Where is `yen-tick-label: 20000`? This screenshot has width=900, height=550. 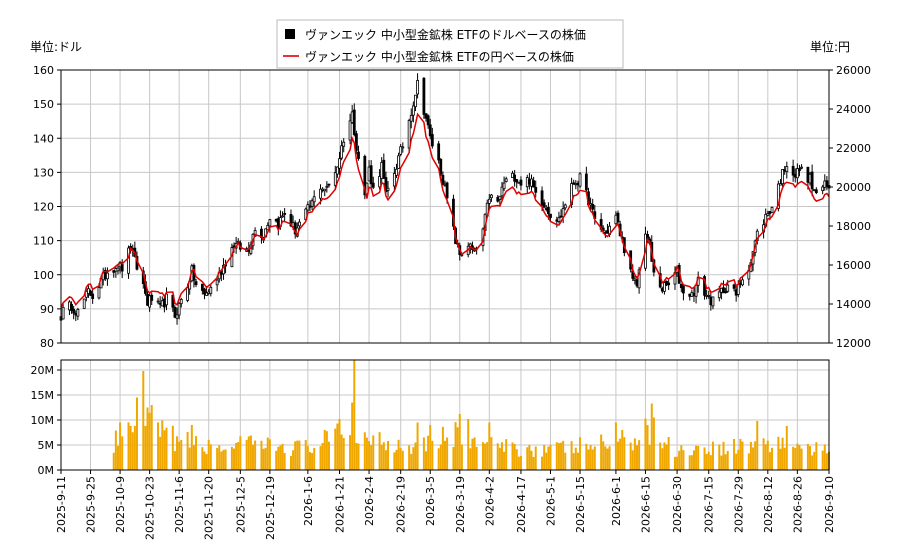
yen-tick-label: 20000 is located at coordinates (853, 187).